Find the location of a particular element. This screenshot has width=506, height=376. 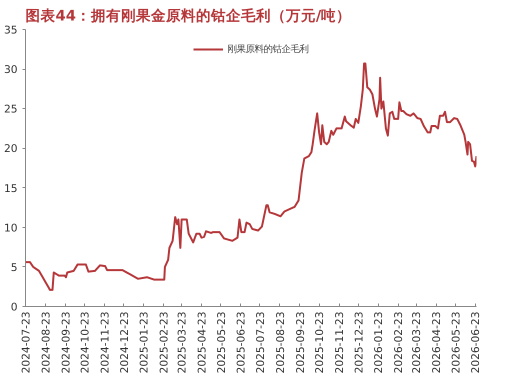

x-tick-label: 2024-12-23 is located at coordinates (124, 342).